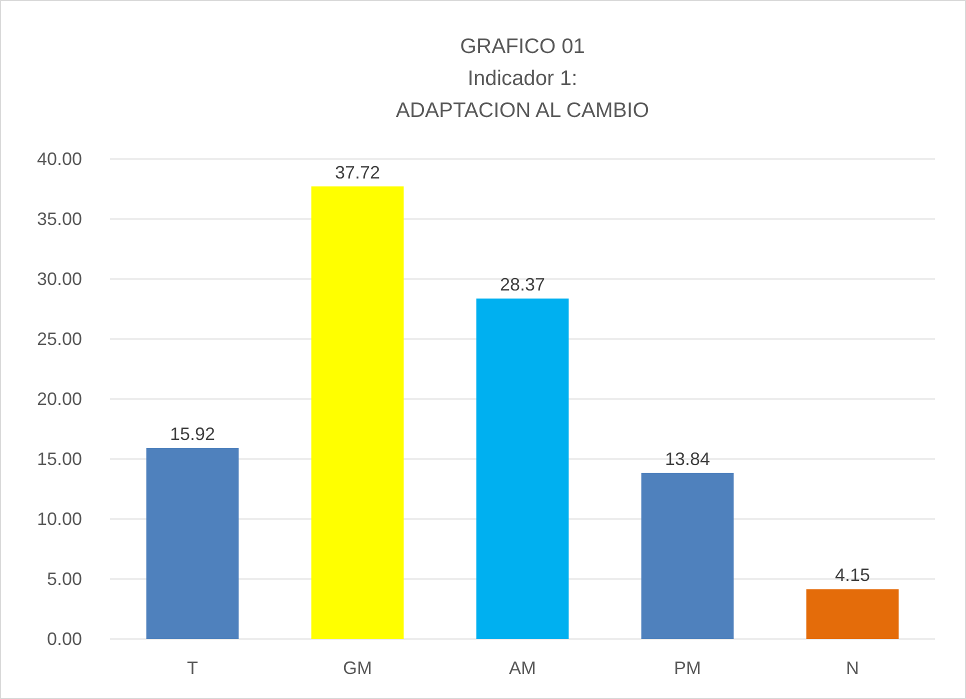 Image resolution: width=966 pixels, height=699 pixels. What do you see at coordinates (64, 579) in the screenshot?
I see `y-tick-label: 5.00` at bounding box center [64, 579].